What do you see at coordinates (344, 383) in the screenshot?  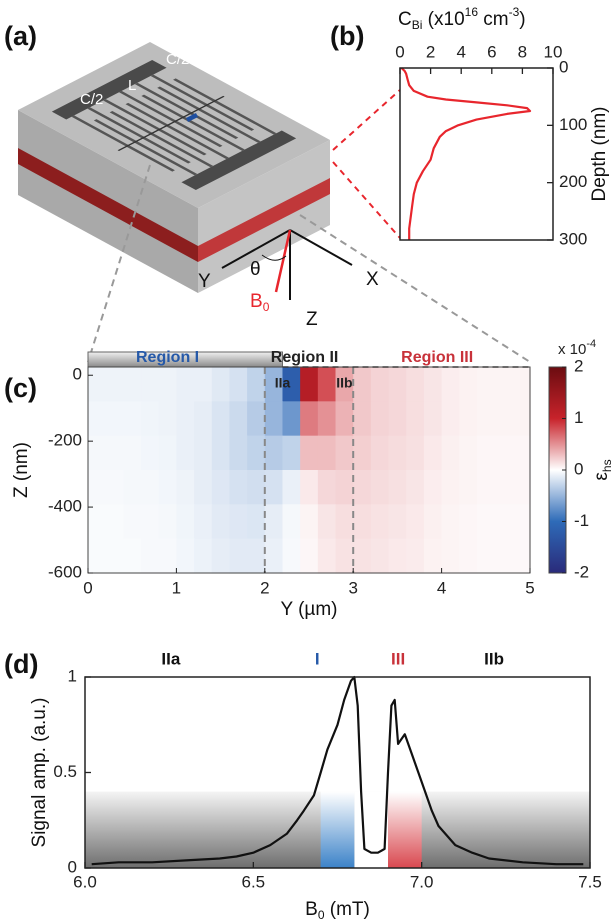 I see `sub-region-label: IIb` at bounding box center [344, 383].